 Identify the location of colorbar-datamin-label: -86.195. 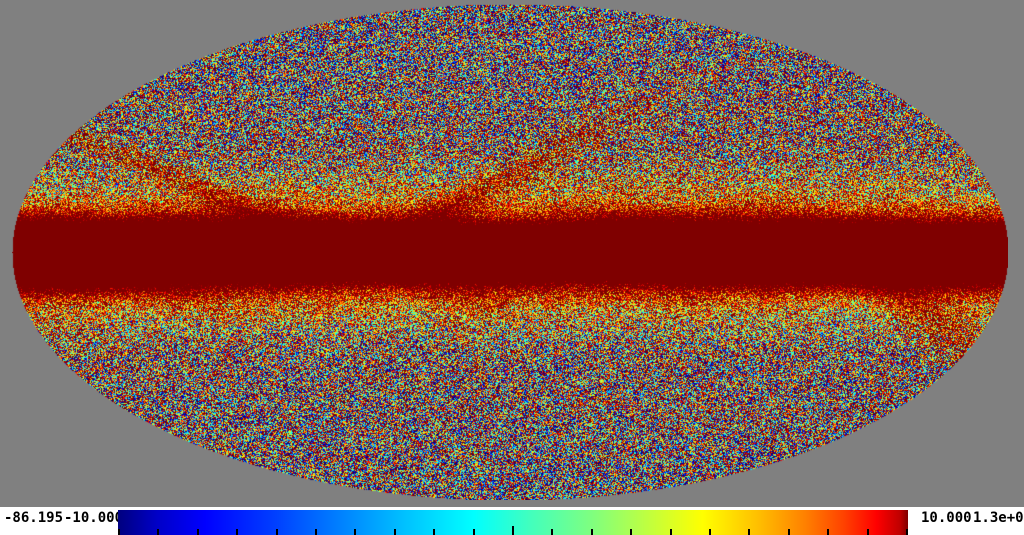
(34, 518).